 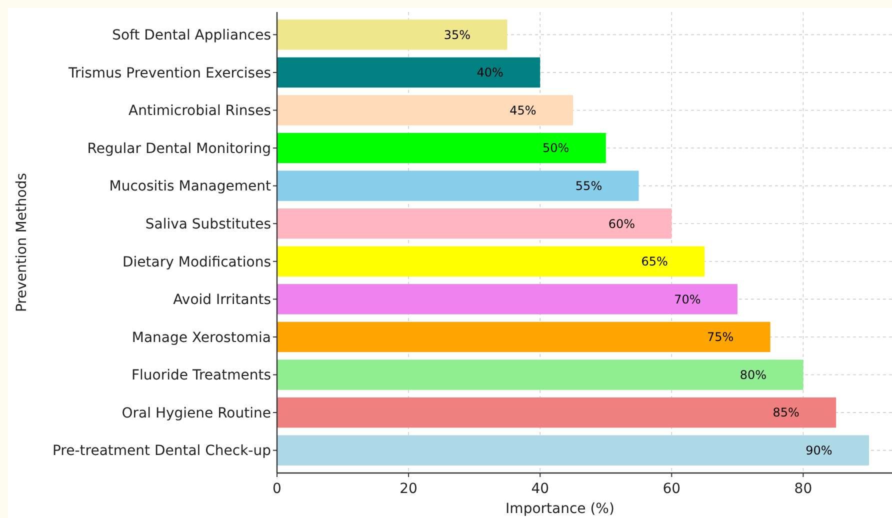 I want to click on y-tick-label: Trismus Prevention Exercises, so click(x=169, y=73).